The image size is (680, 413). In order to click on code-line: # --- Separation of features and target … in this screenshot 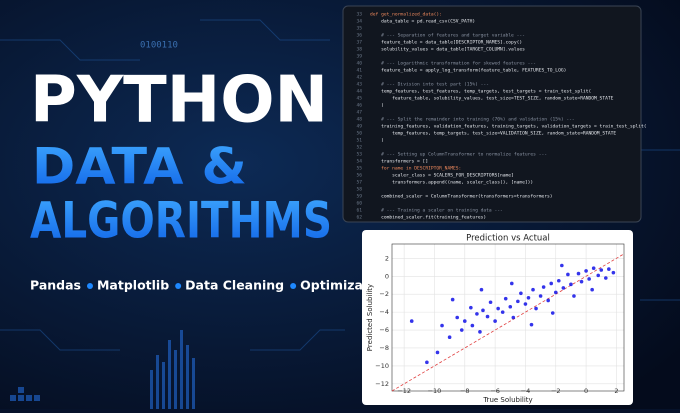, I will do `click(447, 36)`.